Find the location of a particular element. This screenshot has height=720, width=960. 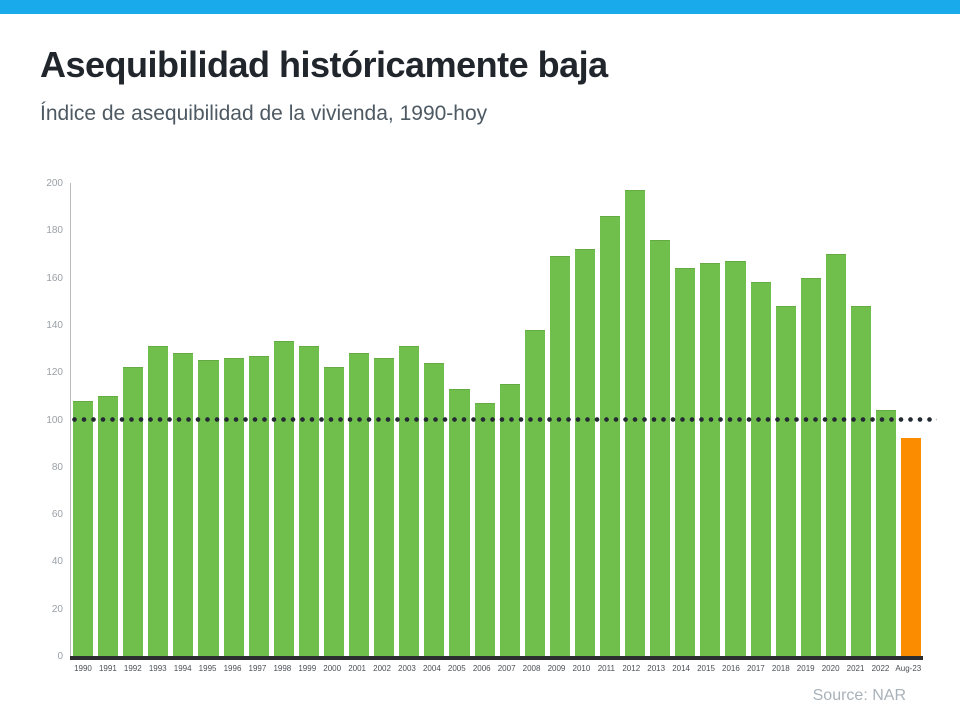

y-tick-200: 200 is located at coordinates (54, 183).